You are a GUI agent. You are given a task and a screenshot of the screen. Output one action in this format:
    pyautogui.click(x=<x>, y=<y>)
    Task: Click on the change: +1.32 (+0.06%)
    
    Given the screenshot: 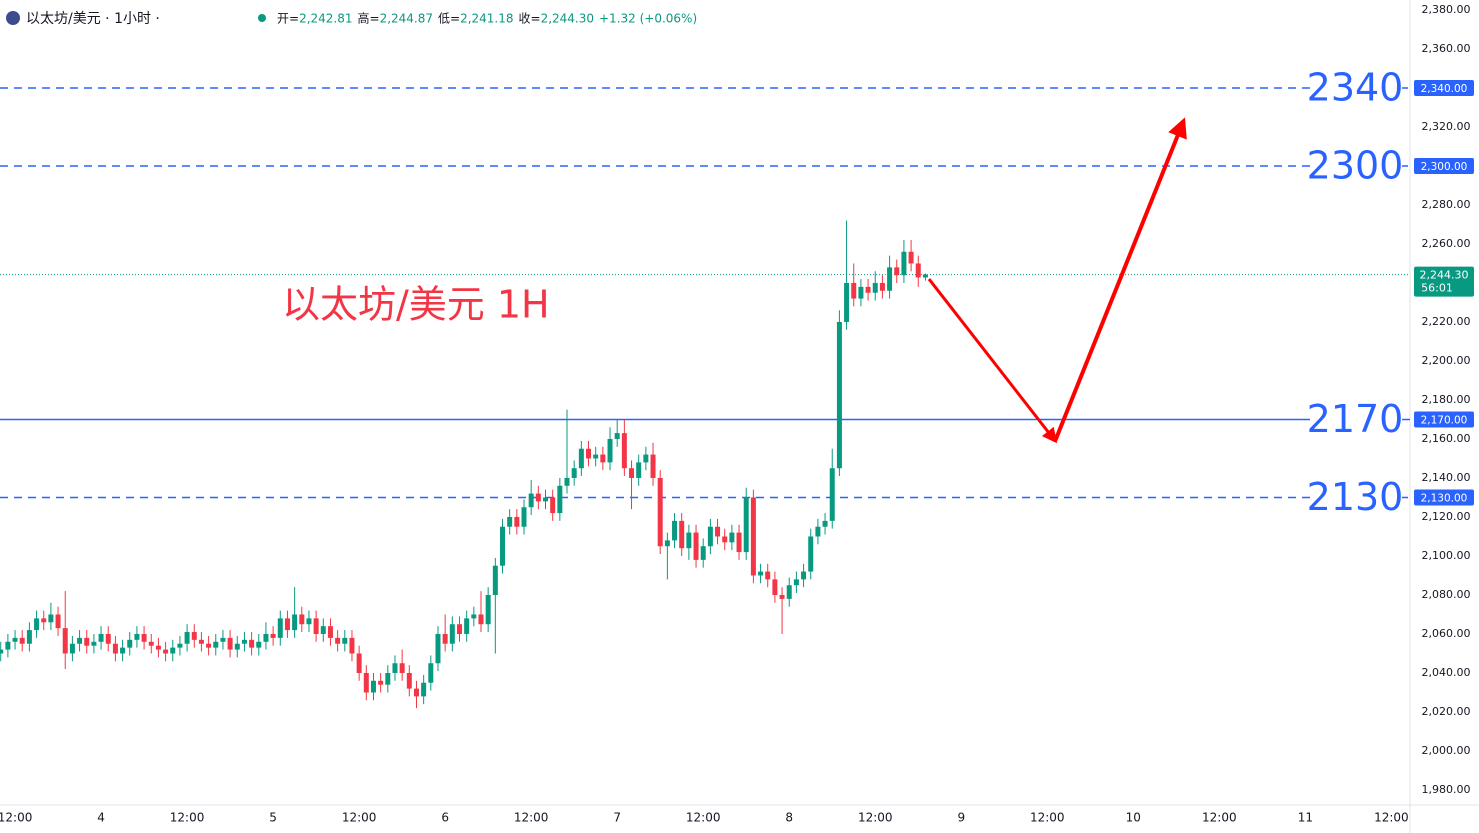 What is the action you would take?
    pyautogui.click(x=648, y=19)
    